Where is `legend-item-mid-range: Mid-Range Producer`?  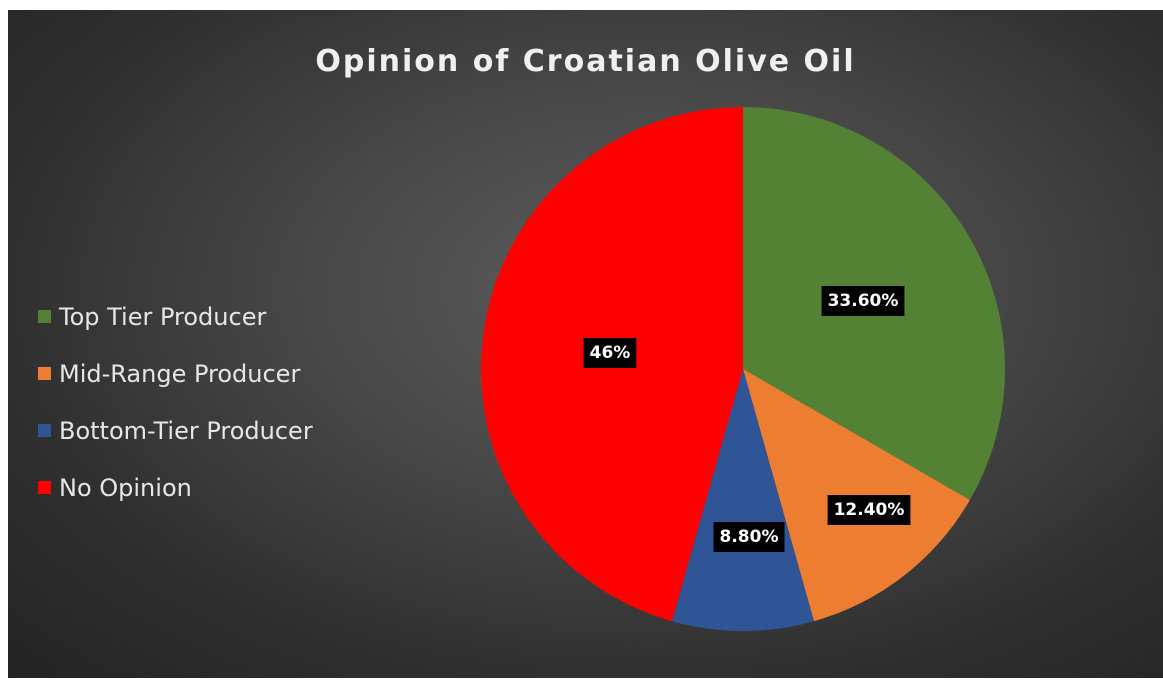 legend-item-mid-range: Mid-Range Producer is located at coordinates (175, 373).